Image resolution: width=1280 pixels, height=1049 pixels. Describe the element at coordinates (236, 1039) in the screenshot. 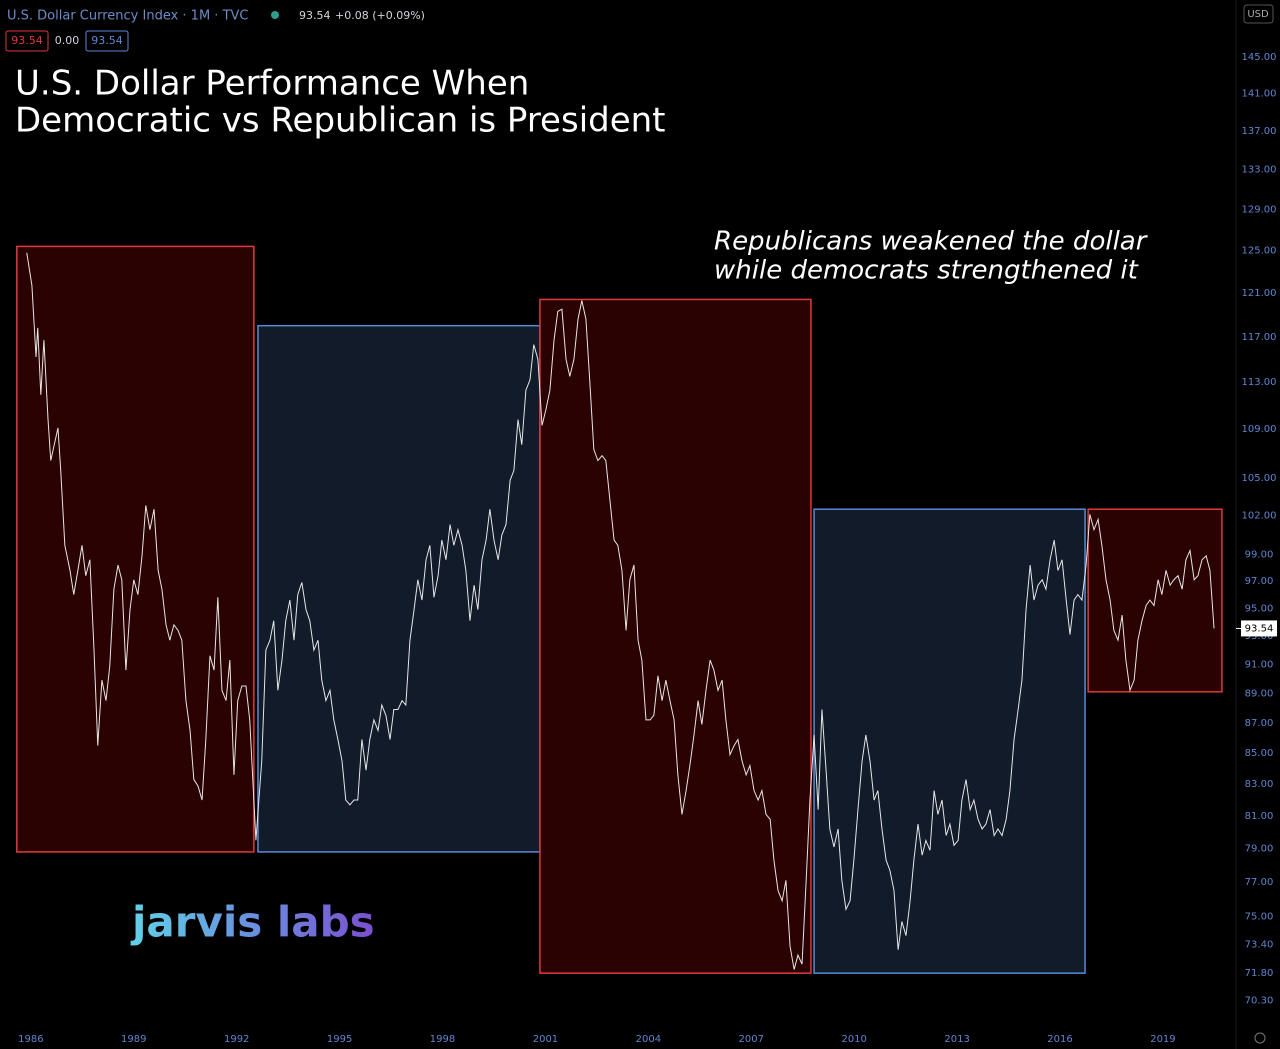

I see `x-tick-label: 1992` at that location.